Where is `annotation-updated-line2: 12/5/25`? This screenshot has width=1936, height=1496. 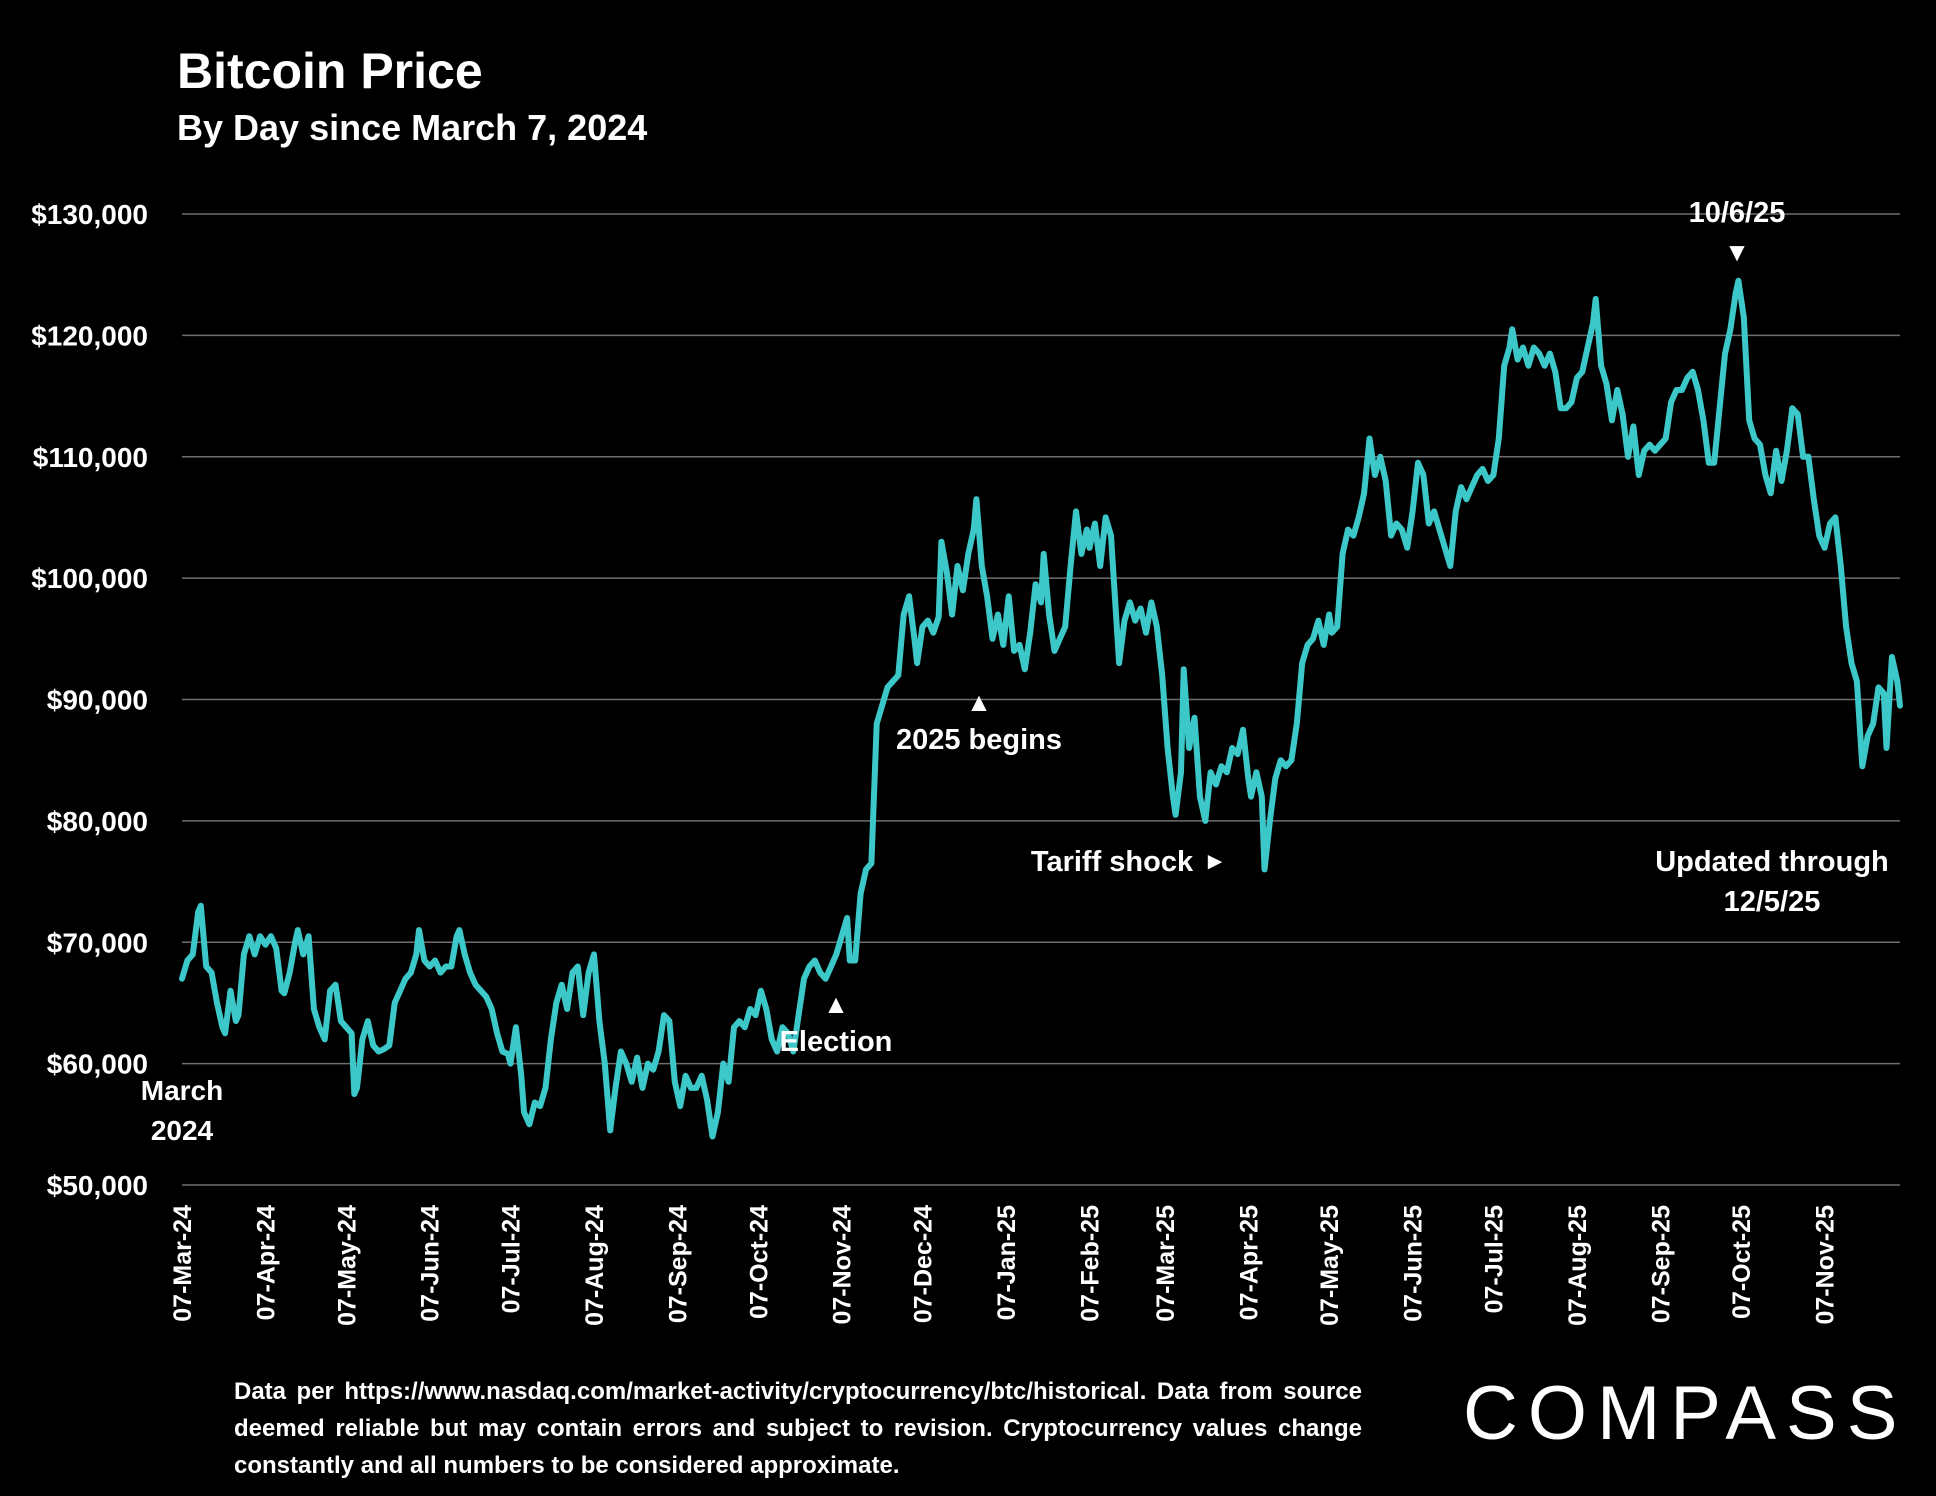 annotation-updated-line2: 12/5/25 is located at coordinates (1772, 902).